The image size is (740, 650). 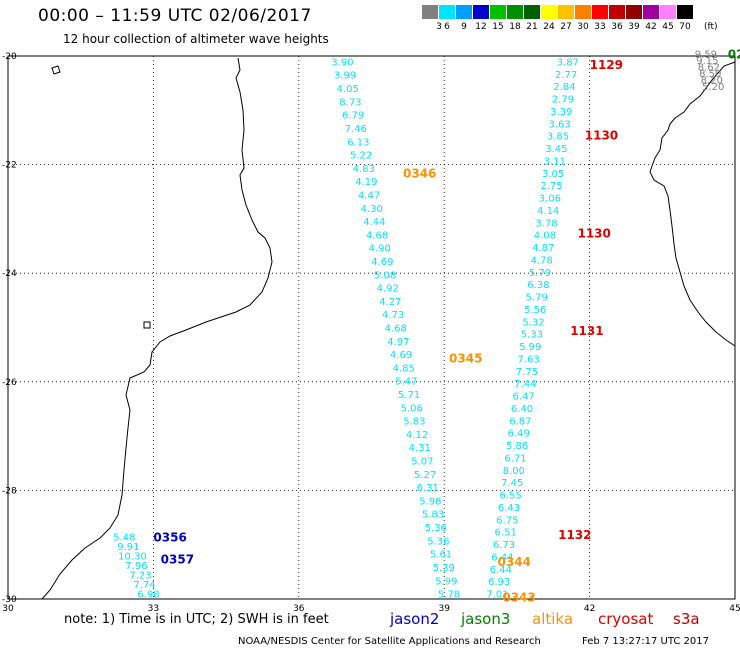 What do you see at coordinates (449, 595) in the screenshot?
I see `wave-height-value: 5.78` at bounding box center [449, 595].